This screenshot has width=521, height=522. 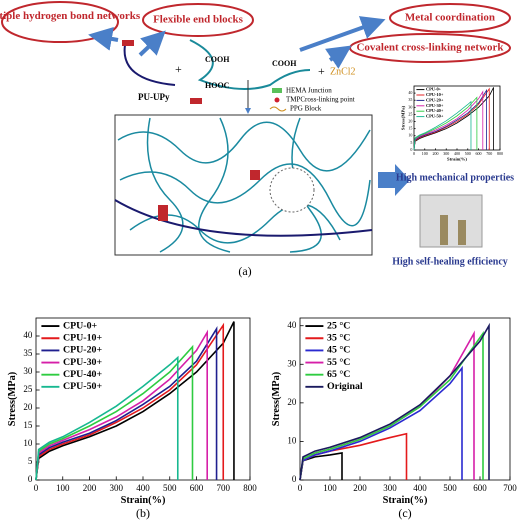 I want to click on network-box, so click(x=243, y=185).